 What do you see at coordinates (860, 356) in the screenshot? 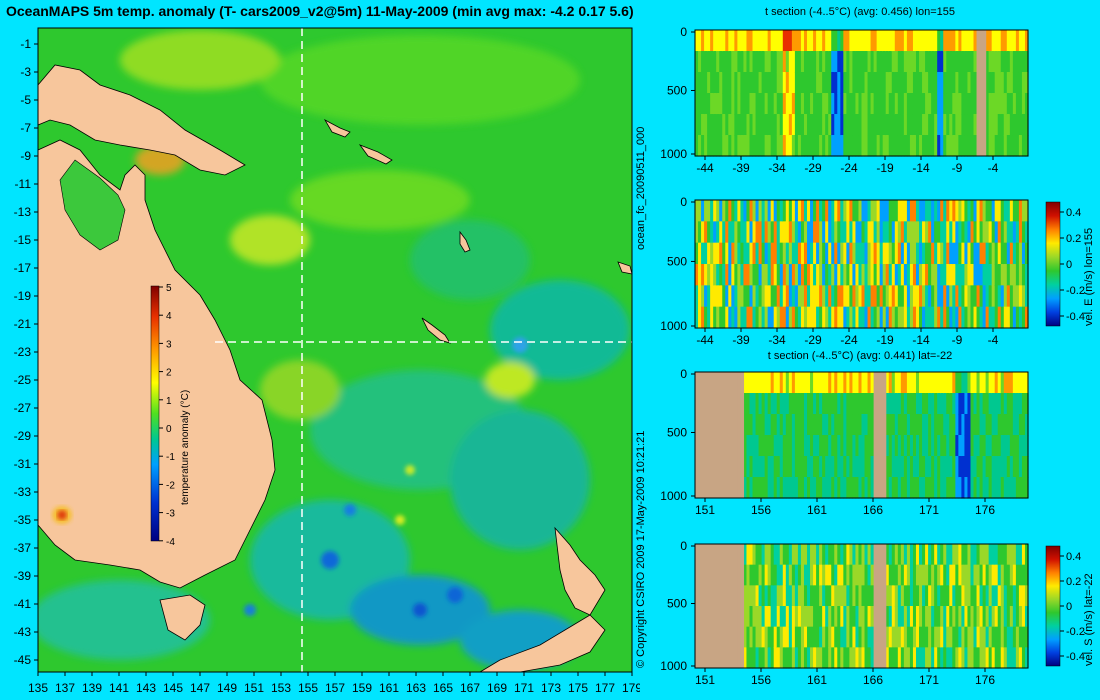
I see `section-title-3: t section (-4..5°C) (avg: 0.441) lat=-22` at bounding box center [860, 356].